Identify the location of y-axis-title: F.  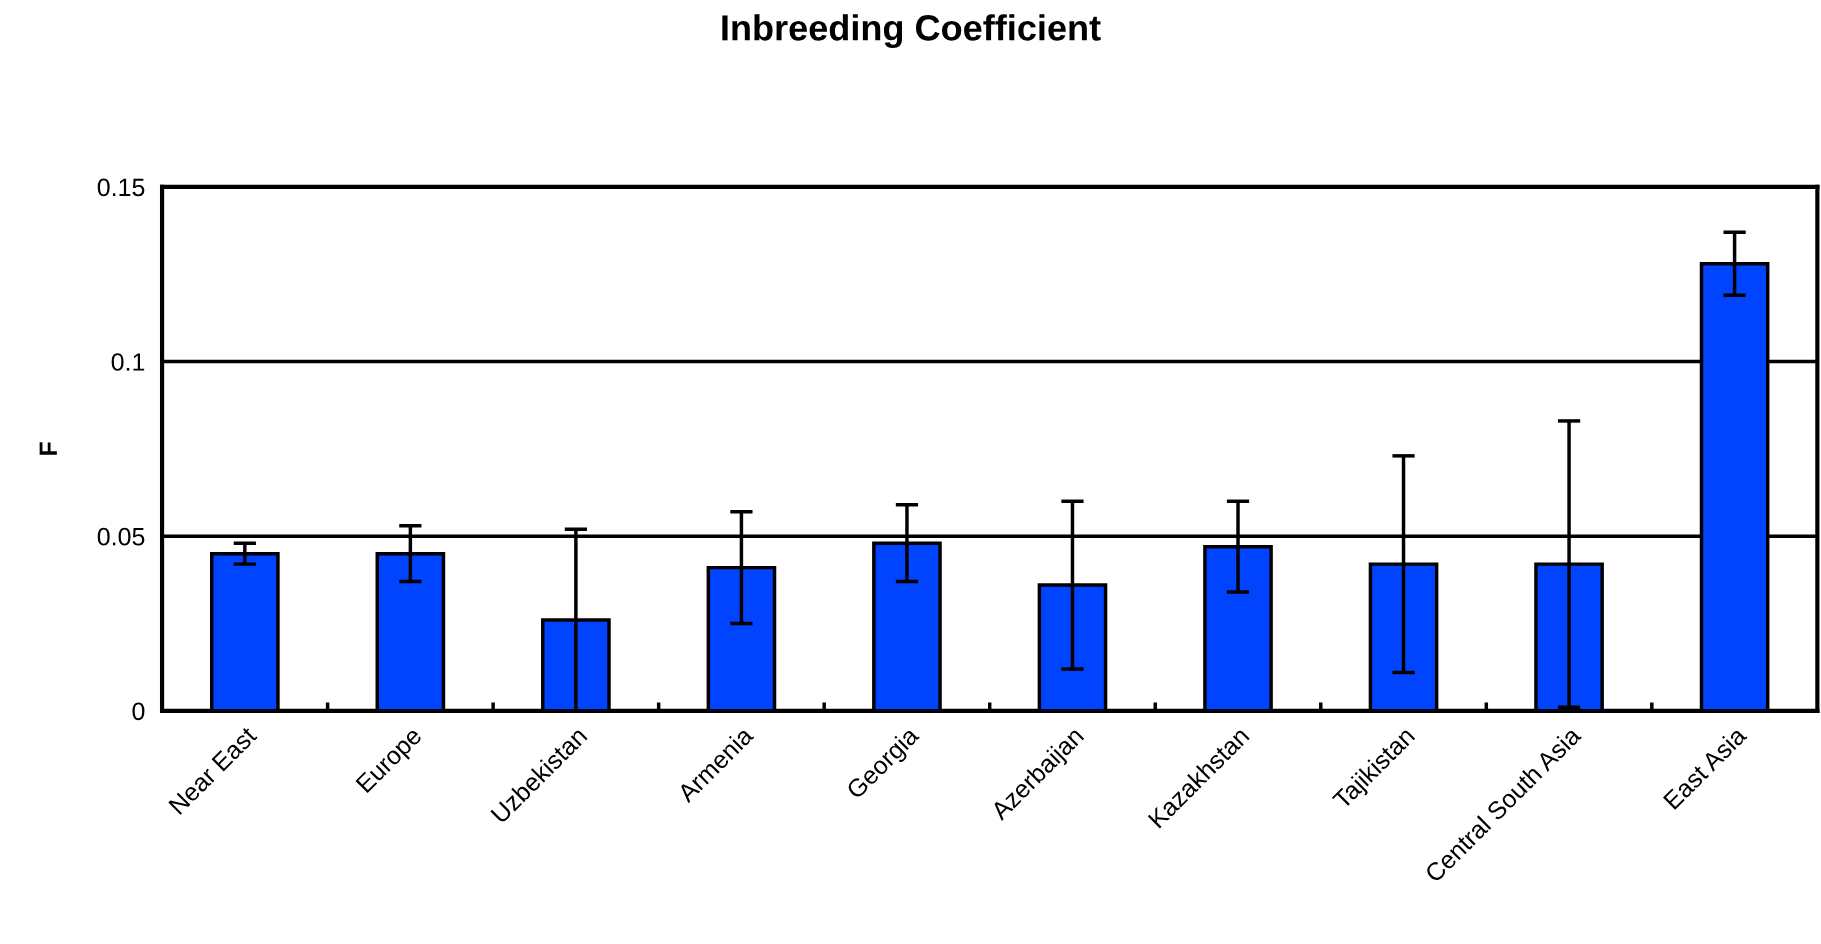
(48, 448).